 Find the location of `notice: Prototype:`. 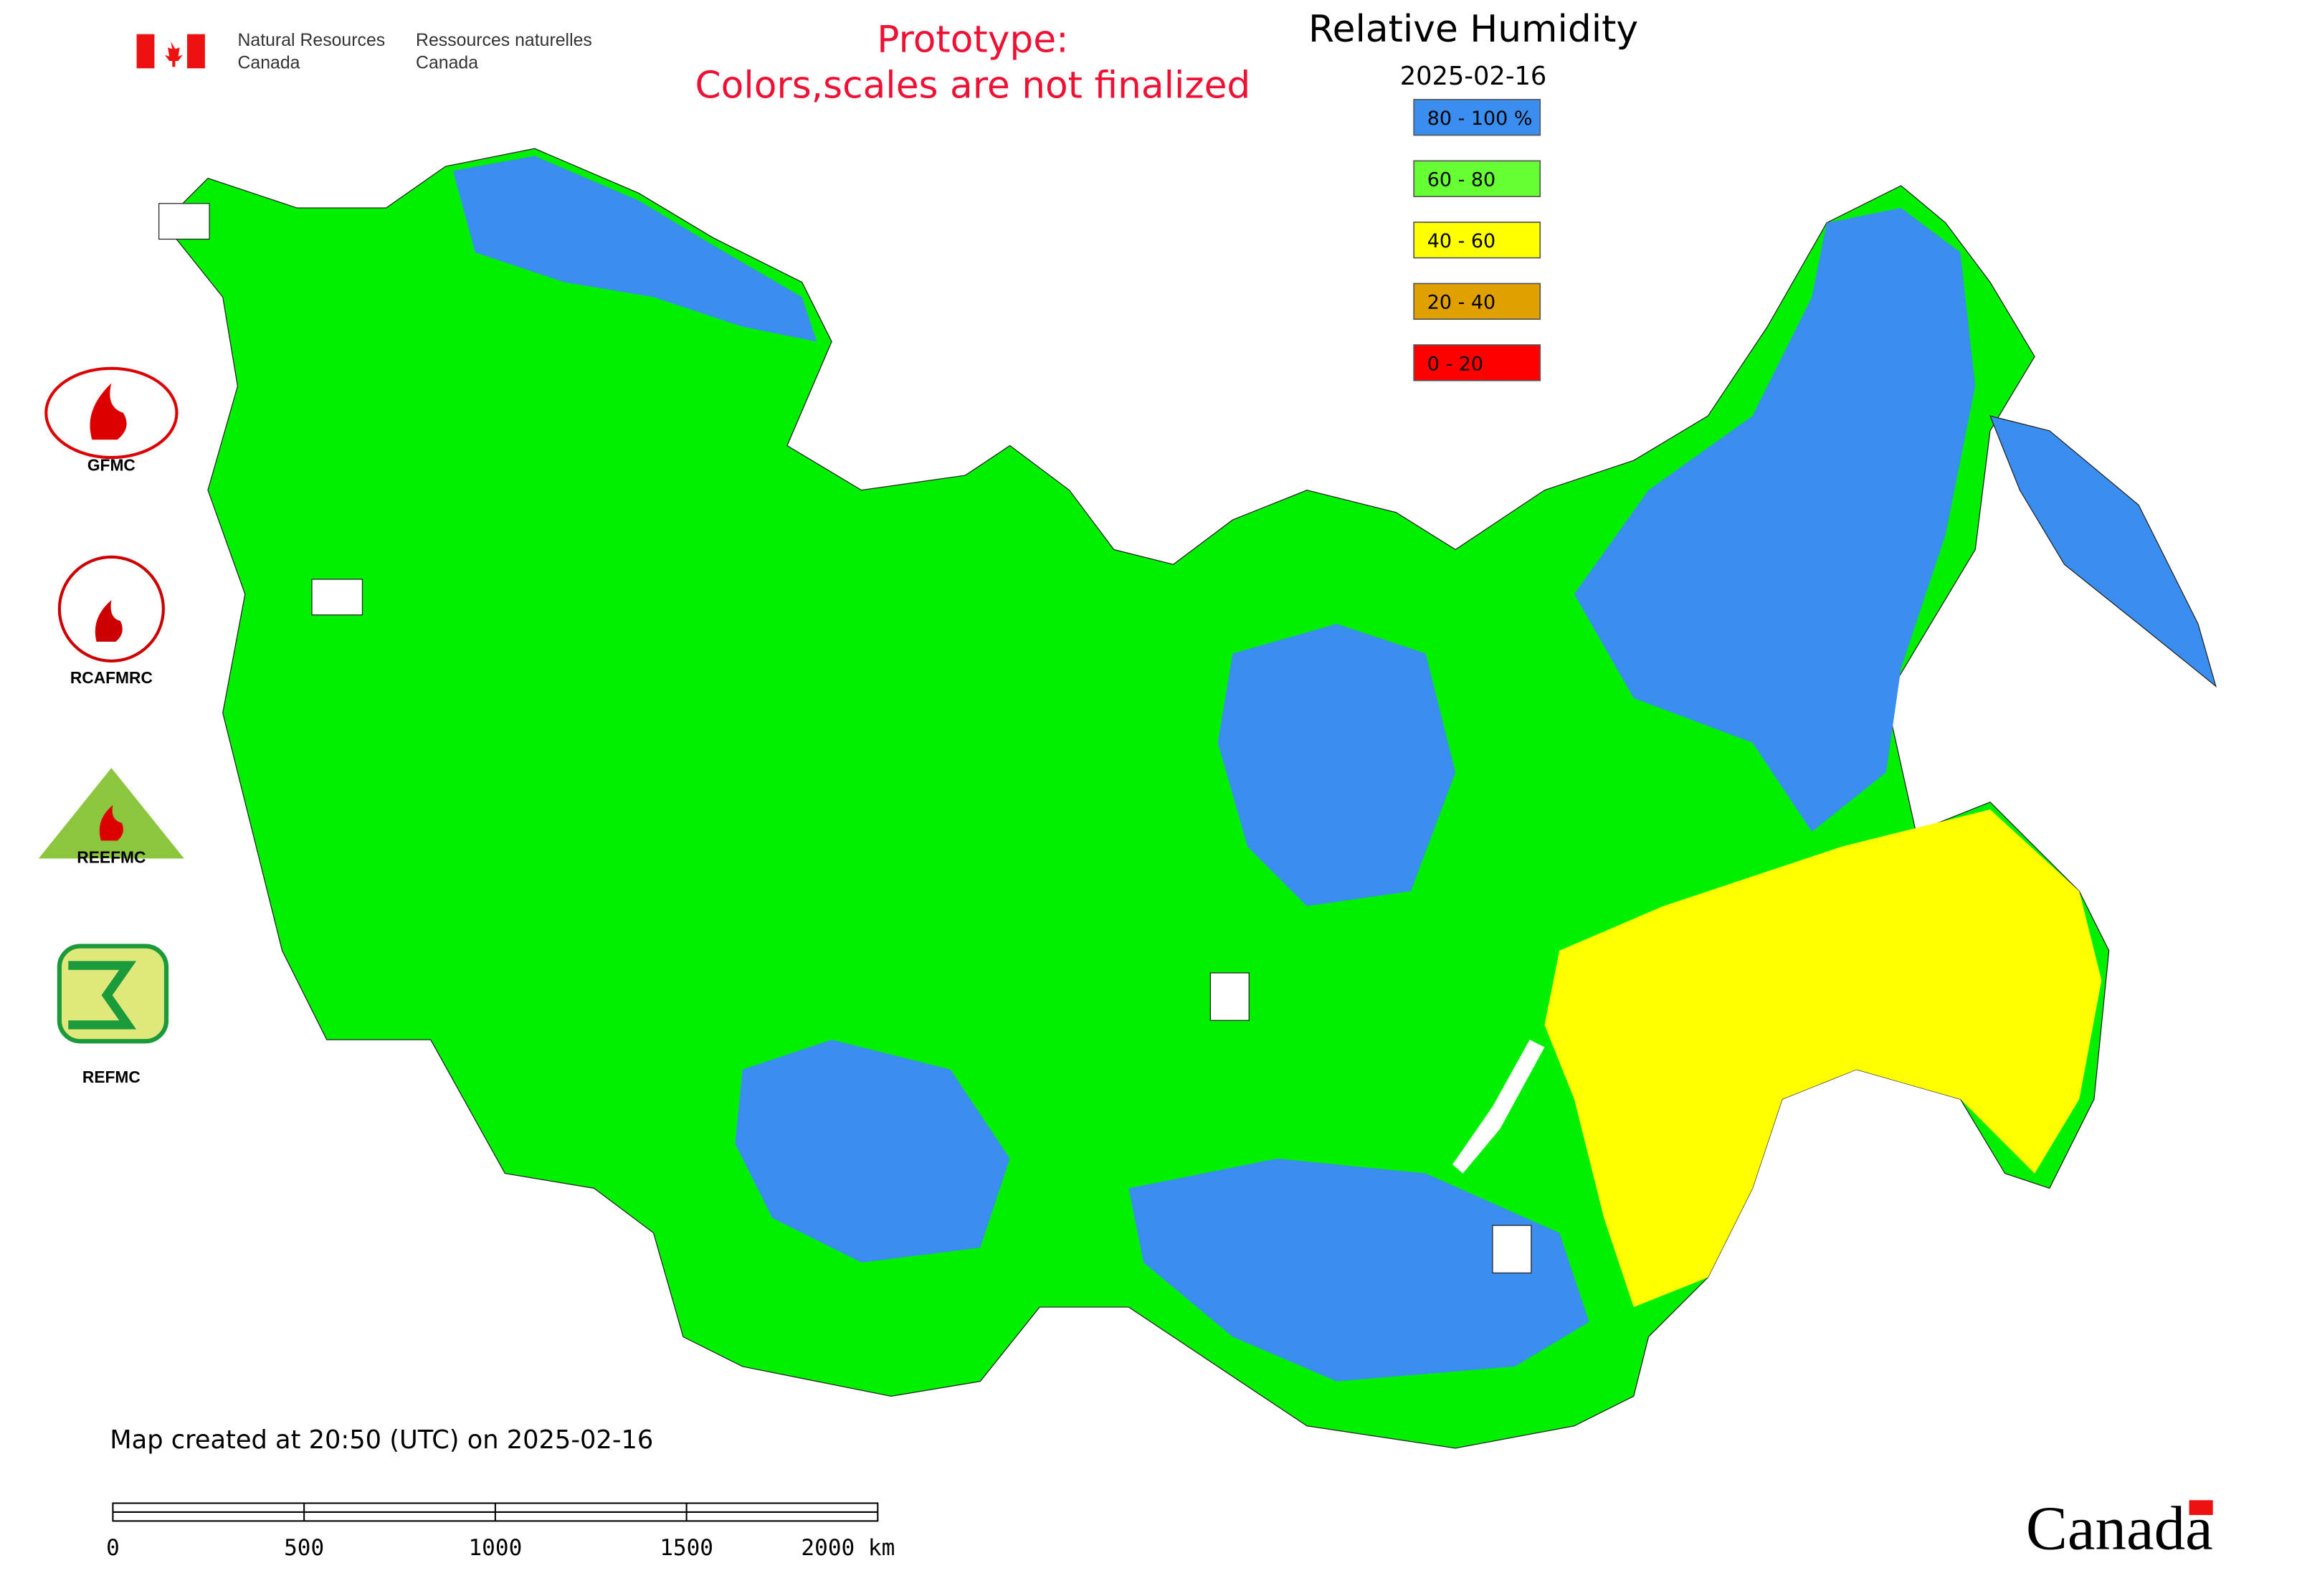

notice: Prototype: is located at coordinates (973, 40).